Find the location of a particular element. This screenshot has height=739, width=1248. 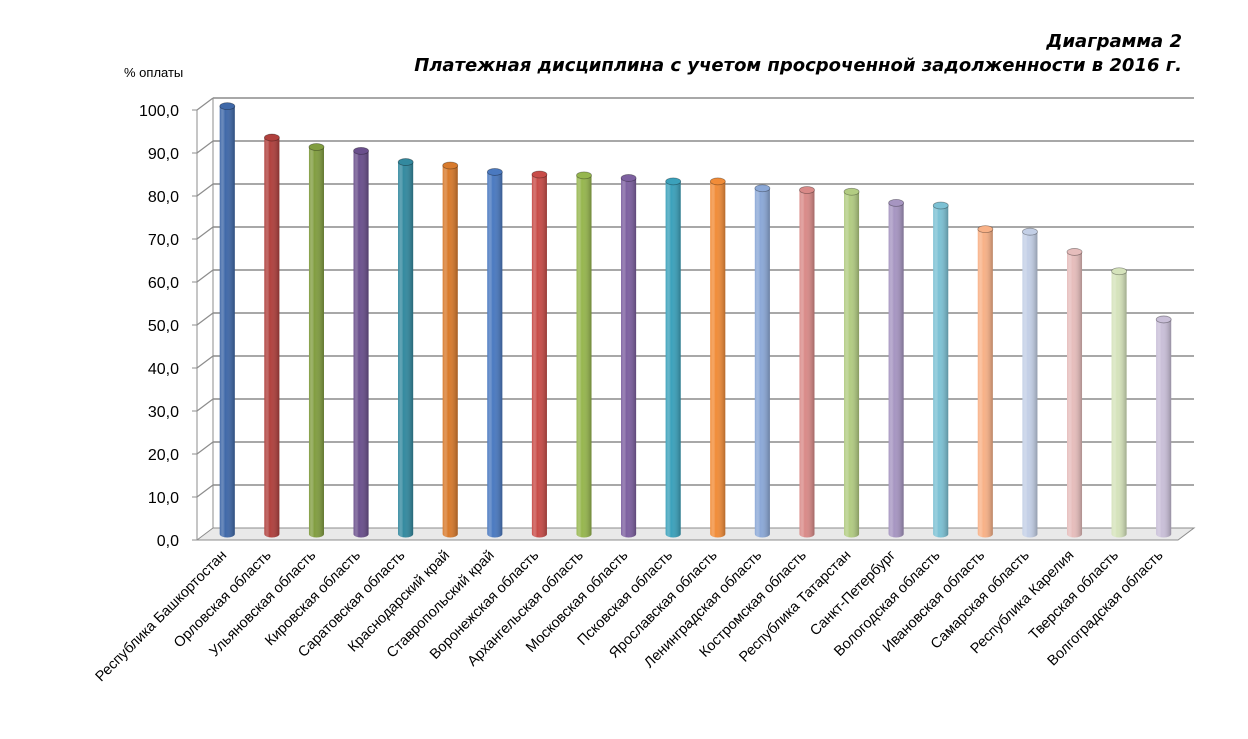

y-tick-label: 10,0 is located at coordinates (163, 498).